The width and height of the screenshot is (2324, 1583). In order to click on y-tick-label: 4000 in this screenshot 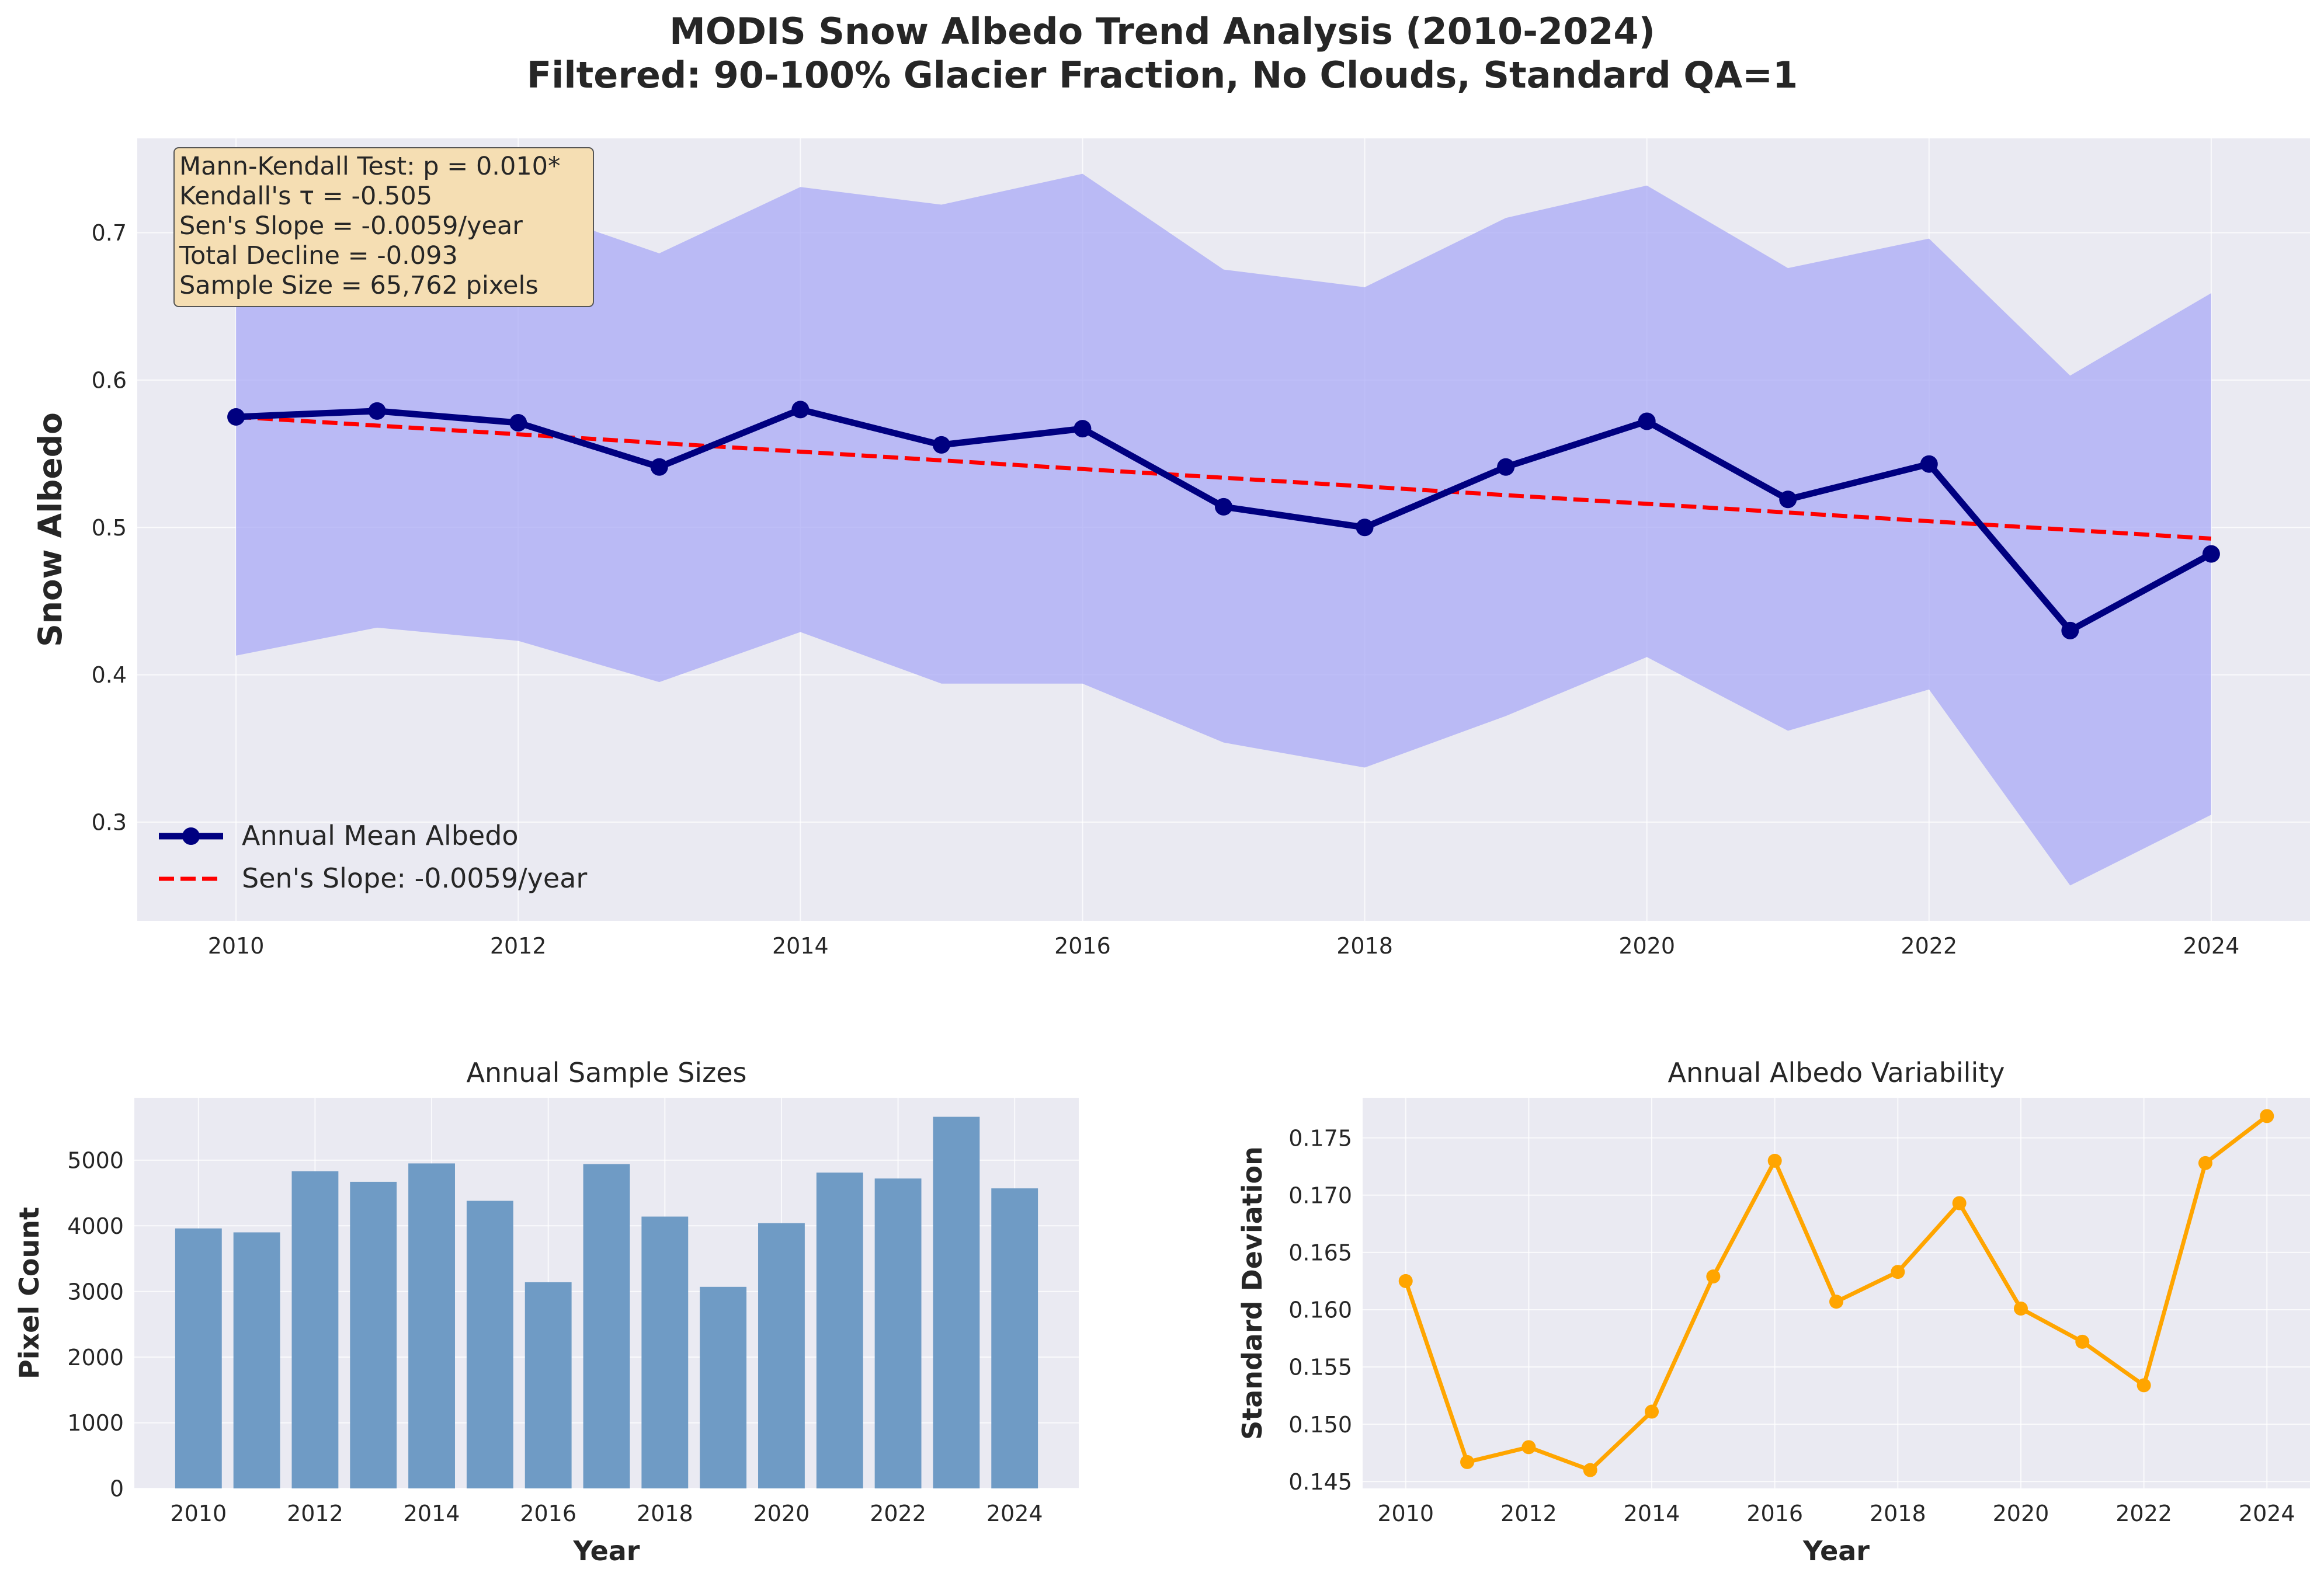, I will do `click(95, 1226)`.